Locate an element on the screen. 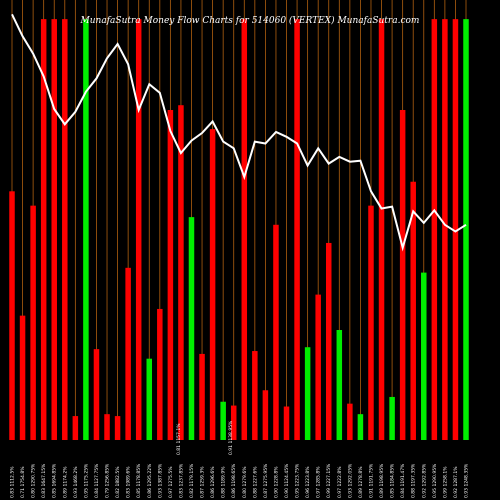 This screenshot has height=500, width=500. x-tick-label: 0.89 1278.8% is located at coordinates (361, 482).